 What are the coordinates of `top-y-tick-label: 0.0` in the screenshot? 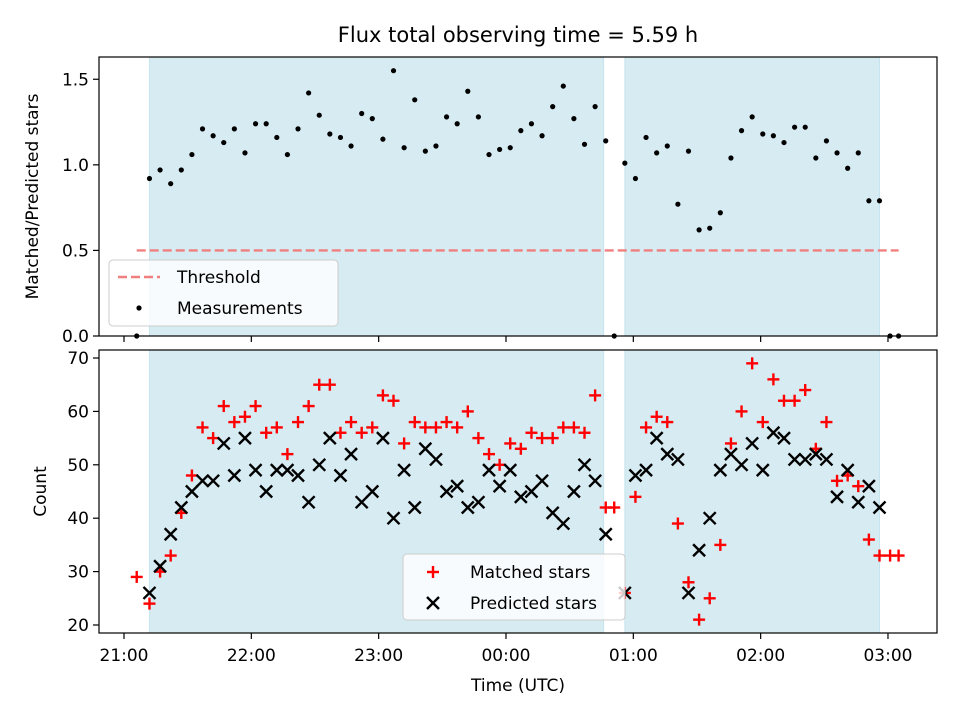 It's located at (75, 337).